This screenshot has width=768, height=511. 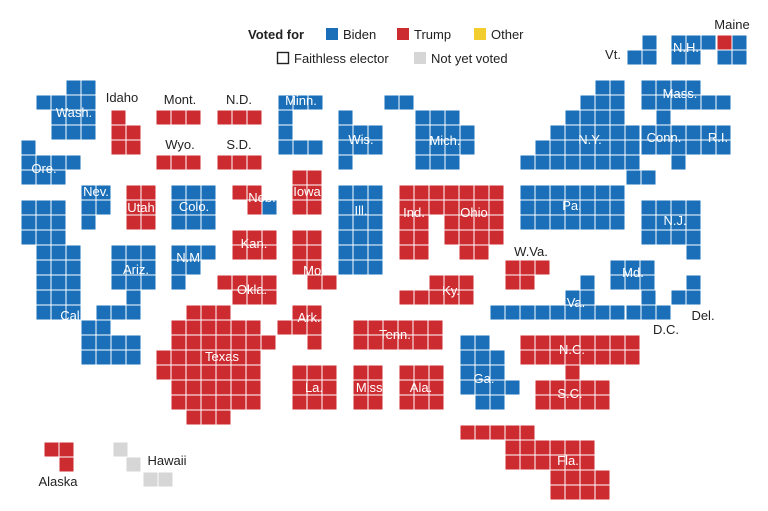 I want to click on state-label-hawaii: Hawaii, so click(x=166, y=460).